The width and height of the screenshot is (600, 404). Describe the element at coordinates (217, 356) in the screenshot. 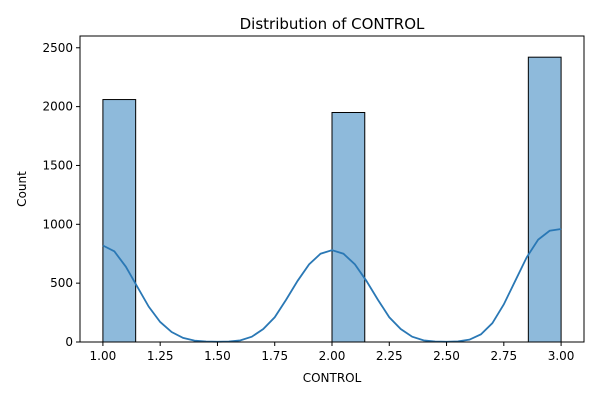

I see `x-tick-label: 1.50` at that location.